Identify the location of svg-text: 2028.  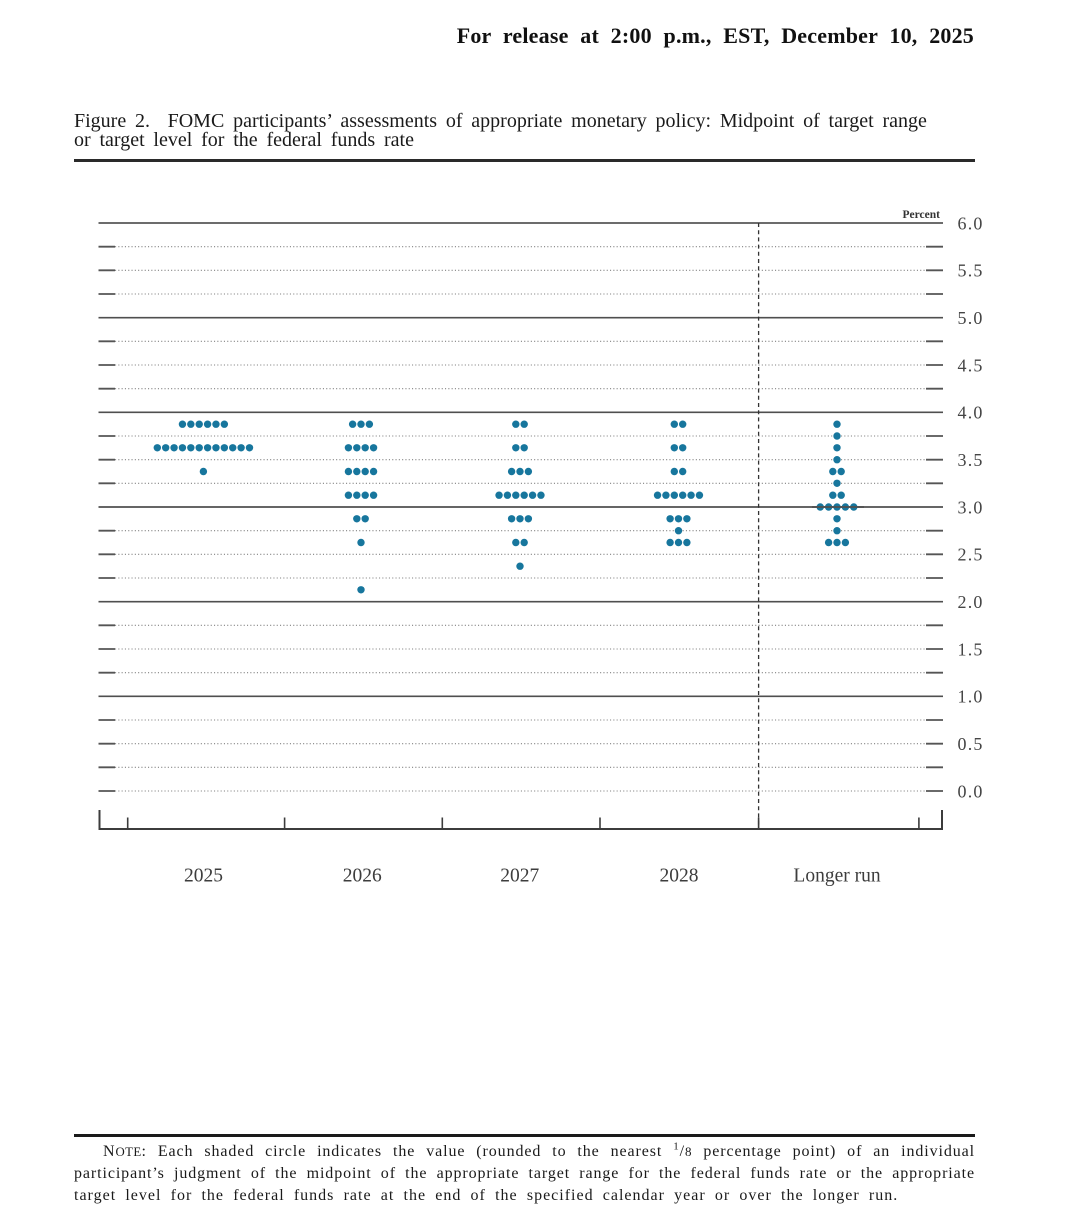
(679, 876).